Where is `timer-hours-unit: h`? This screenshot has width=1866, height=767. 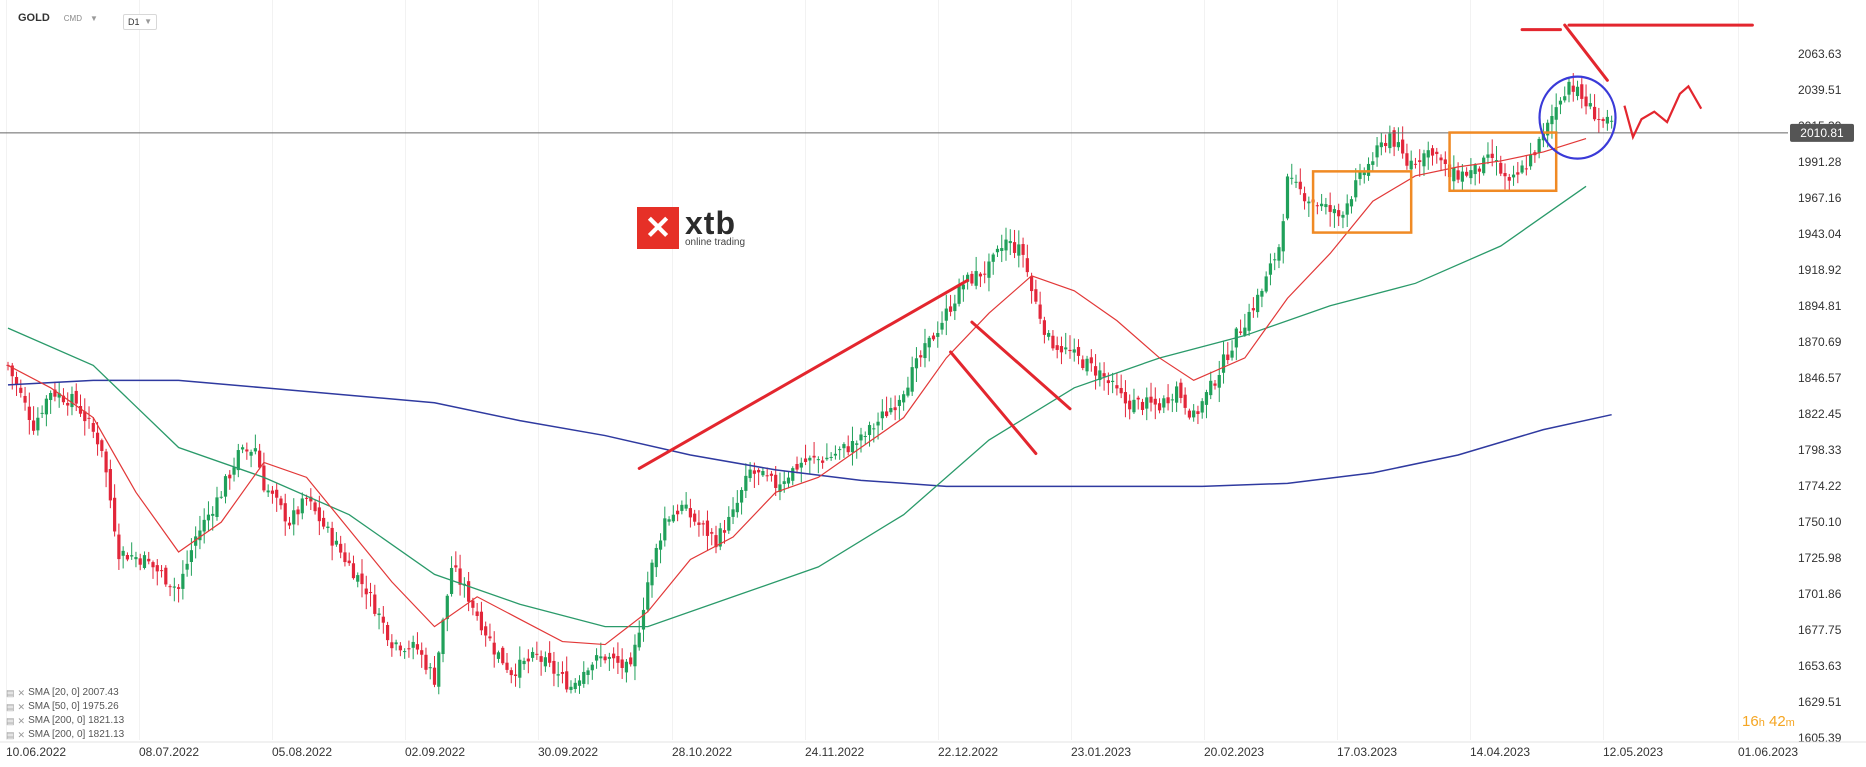
timer-hours-unit: h is located at coordinates (1761, 723).